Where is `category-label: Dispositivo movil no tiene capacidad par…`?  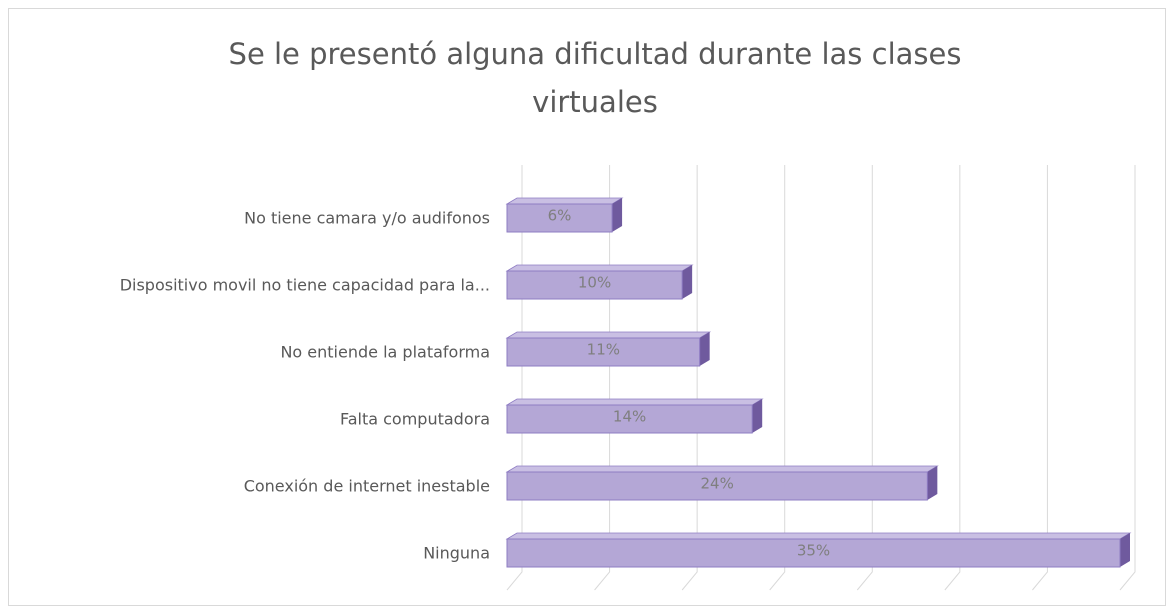 category-label: Dispositivo movil no tiene capacidad par… is located at coordinates (305, 285).